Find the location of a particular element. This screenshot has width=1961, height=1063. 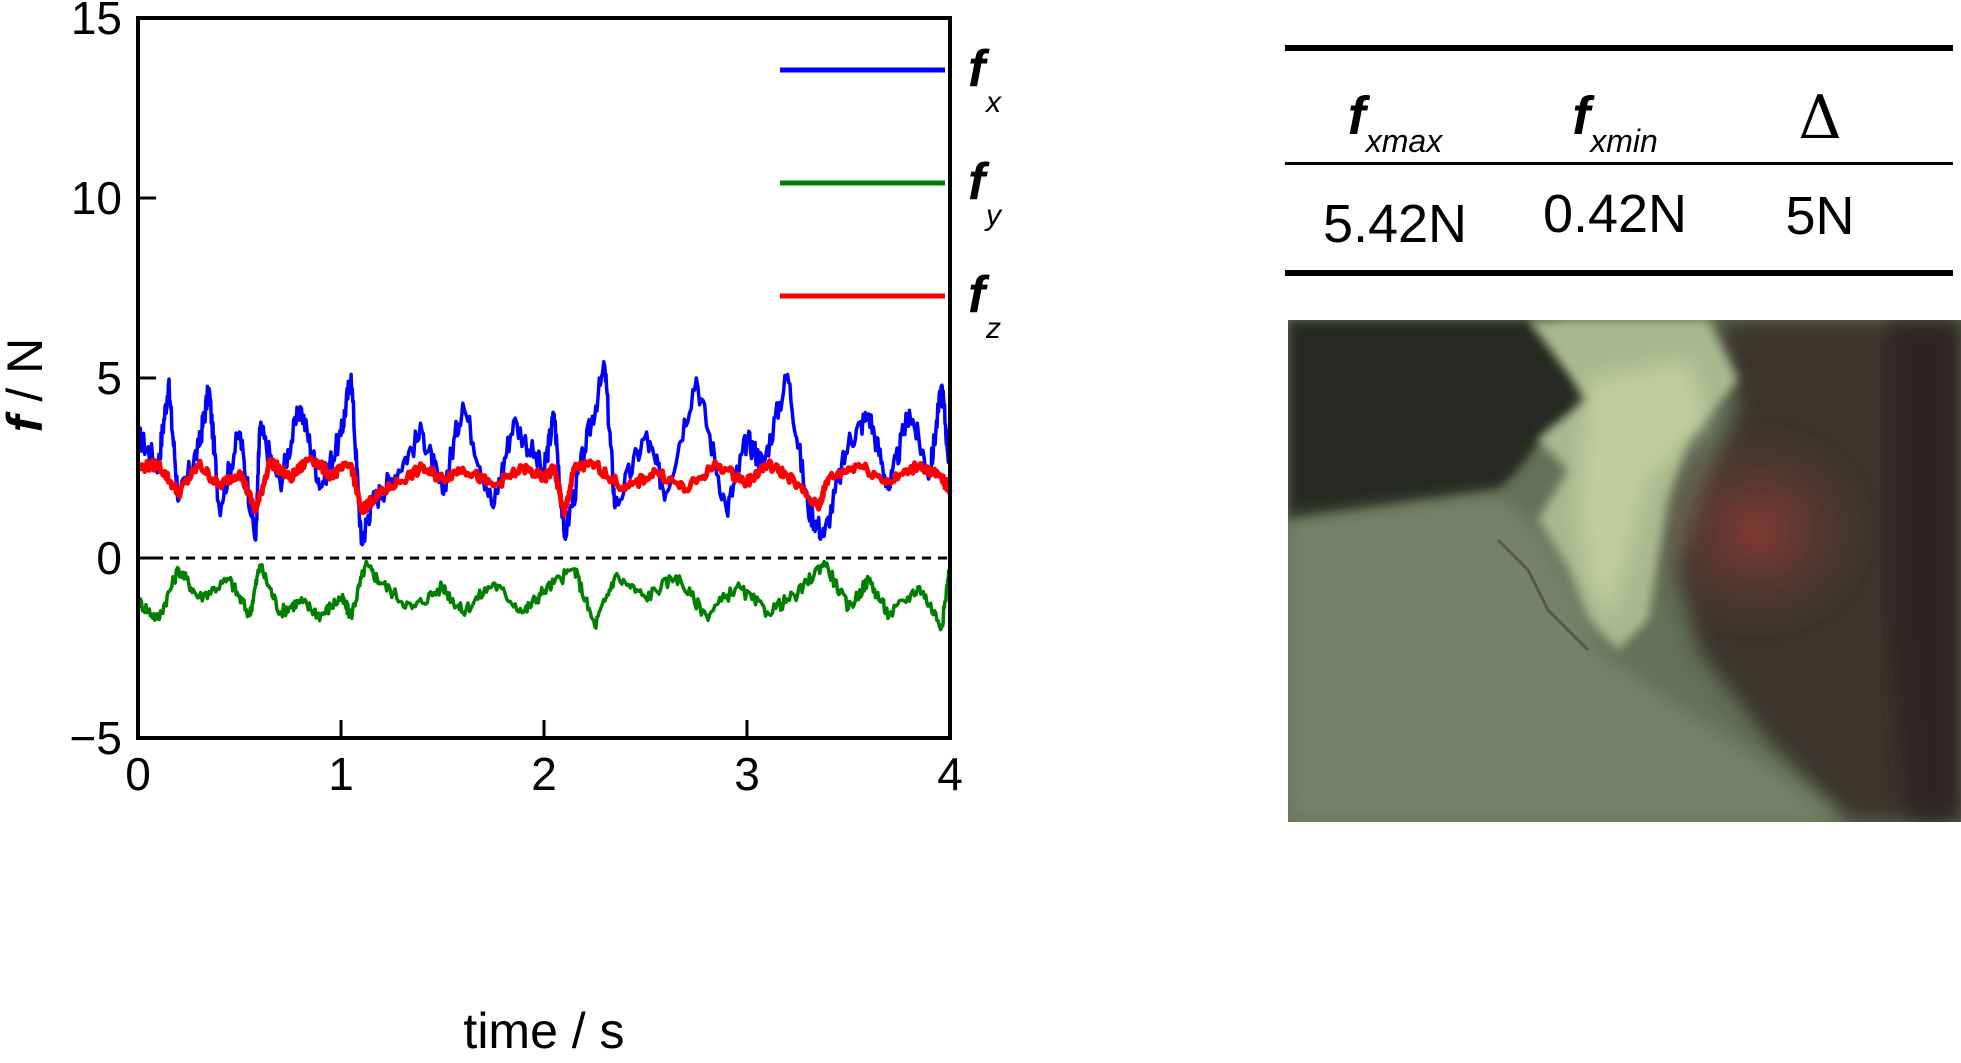

value-fxmin: 0.42N is located at coordinates (1615, 214).